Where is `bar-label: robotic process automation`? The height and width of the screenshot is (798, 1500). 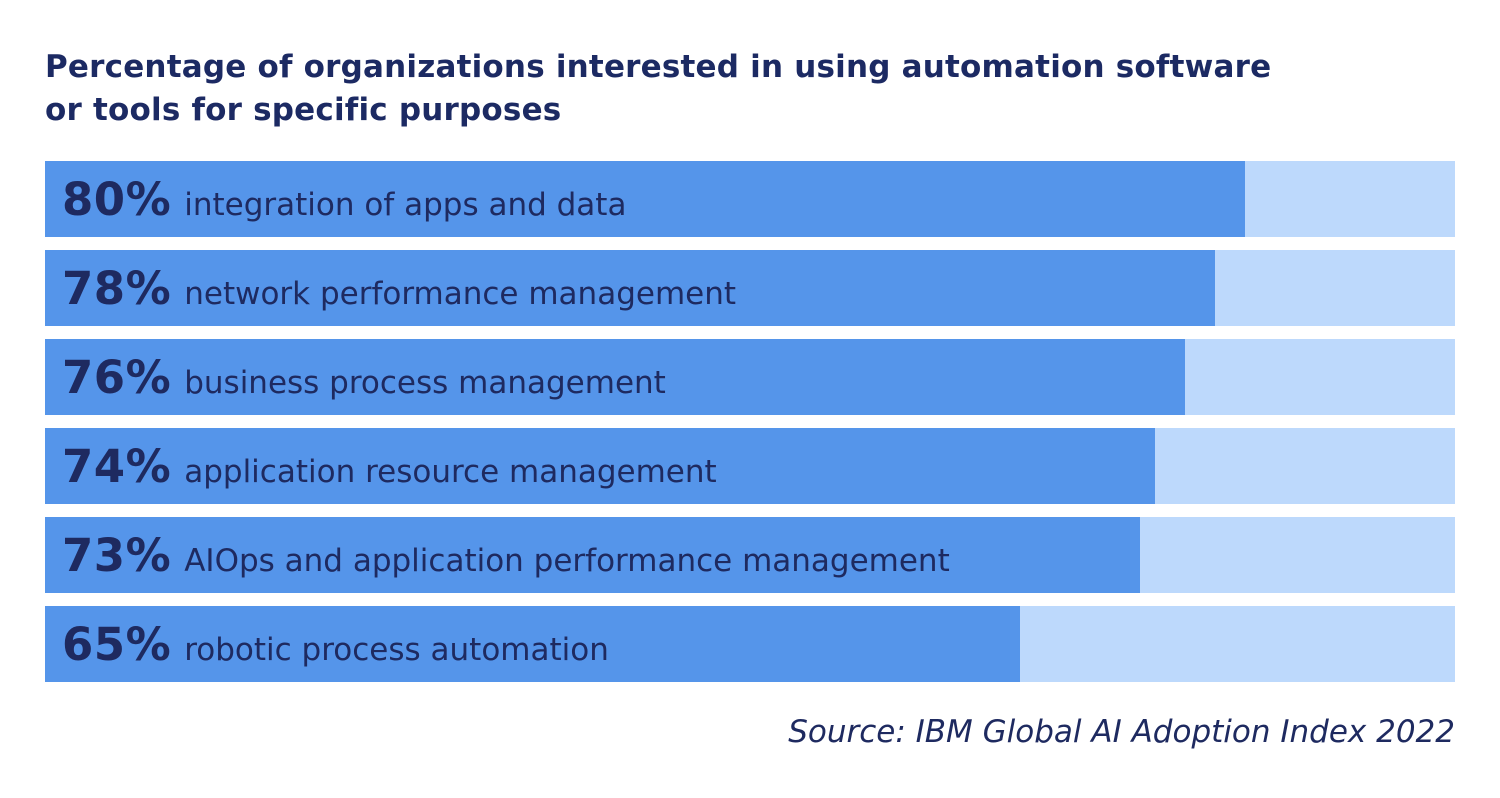 bar-label: robotic process automation is located at coordinates (396, 649).